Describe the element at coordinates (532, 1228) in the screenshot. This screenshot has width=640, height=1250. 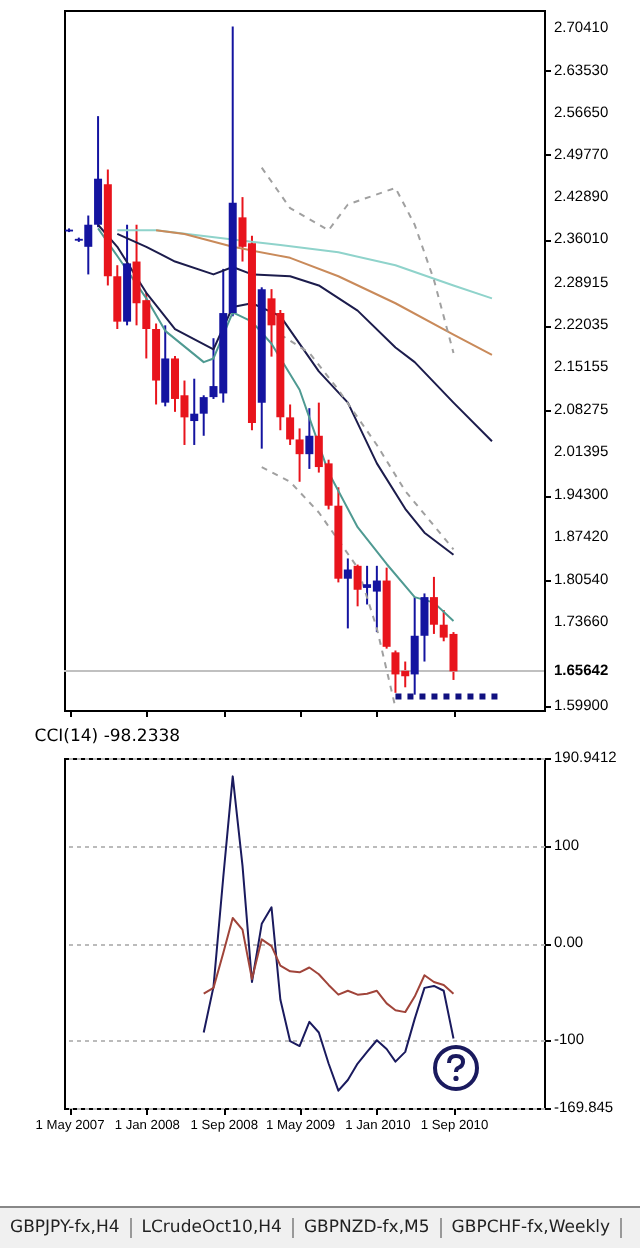
I see `text: GBPCHF-fx,Weekly` at that location.